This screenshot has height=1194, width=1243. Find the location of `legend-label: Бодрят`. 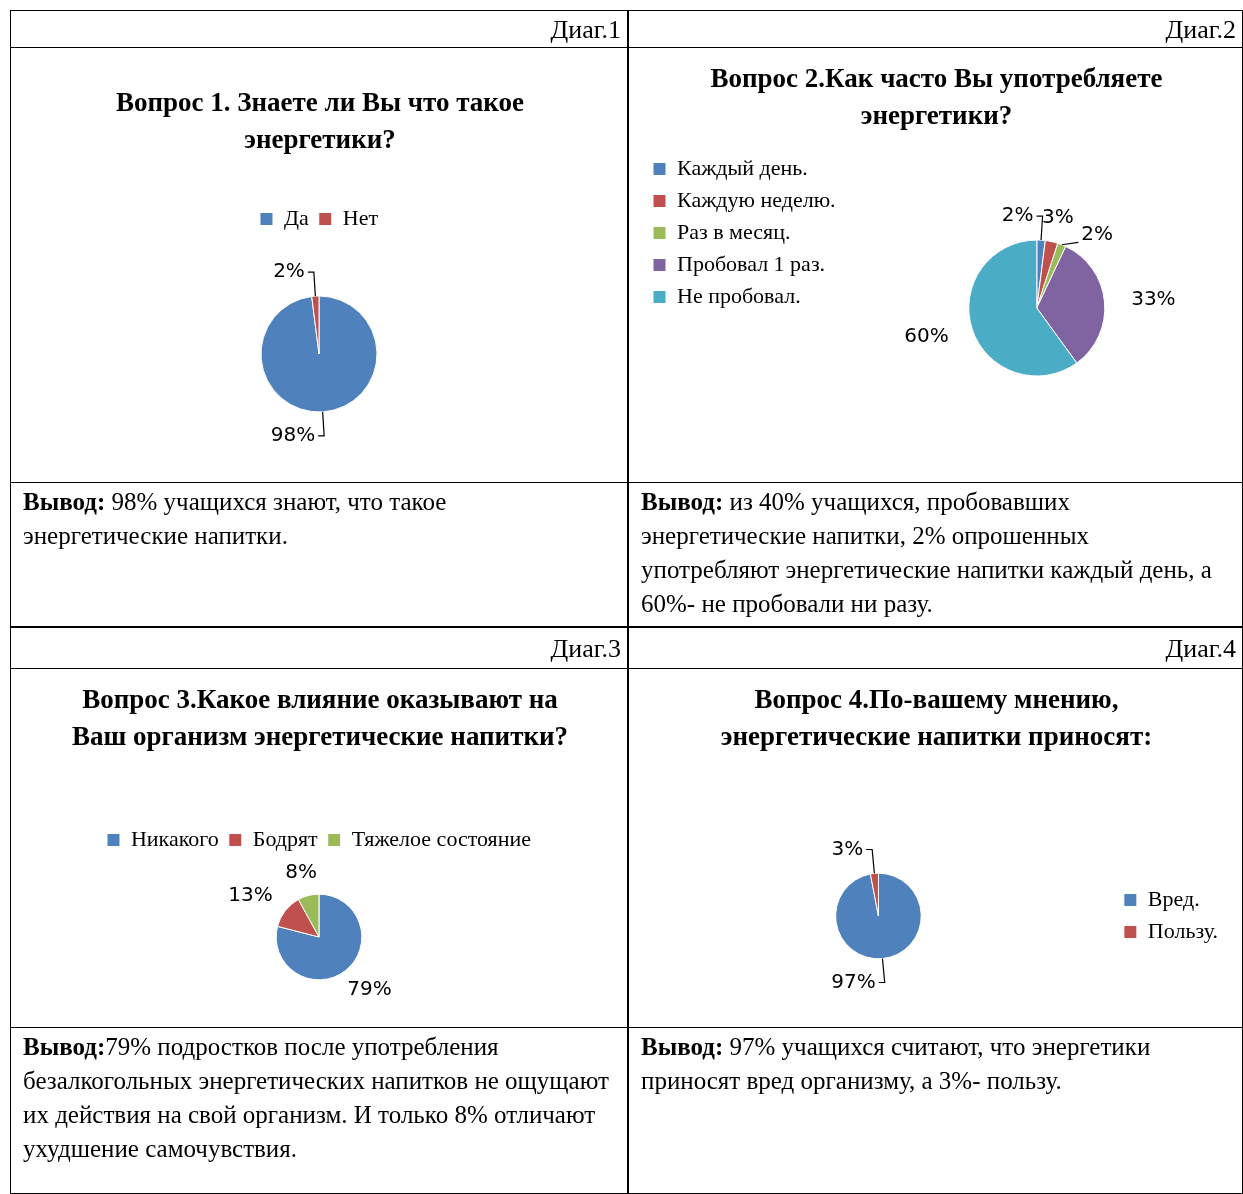

legend-label: Бодрят is located at coordinates (285, 838).